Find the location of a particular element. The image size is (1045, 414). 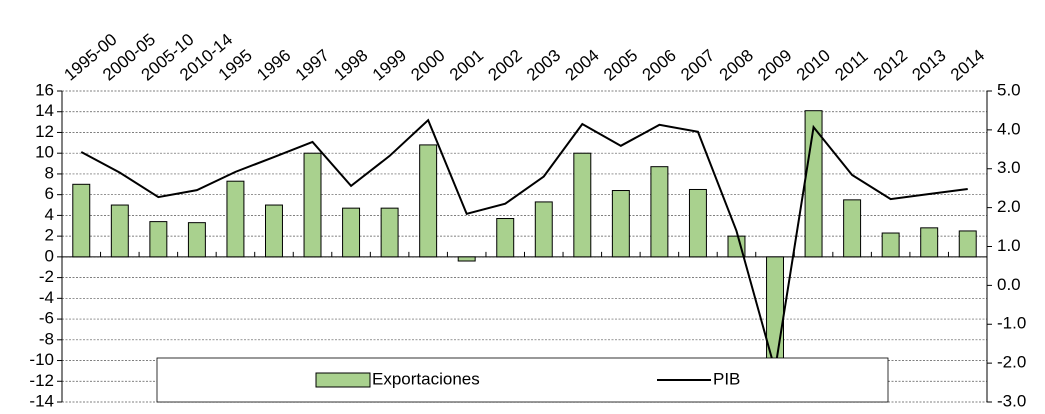

x-tick-label: 2014 is located at coordinates (967, 65).